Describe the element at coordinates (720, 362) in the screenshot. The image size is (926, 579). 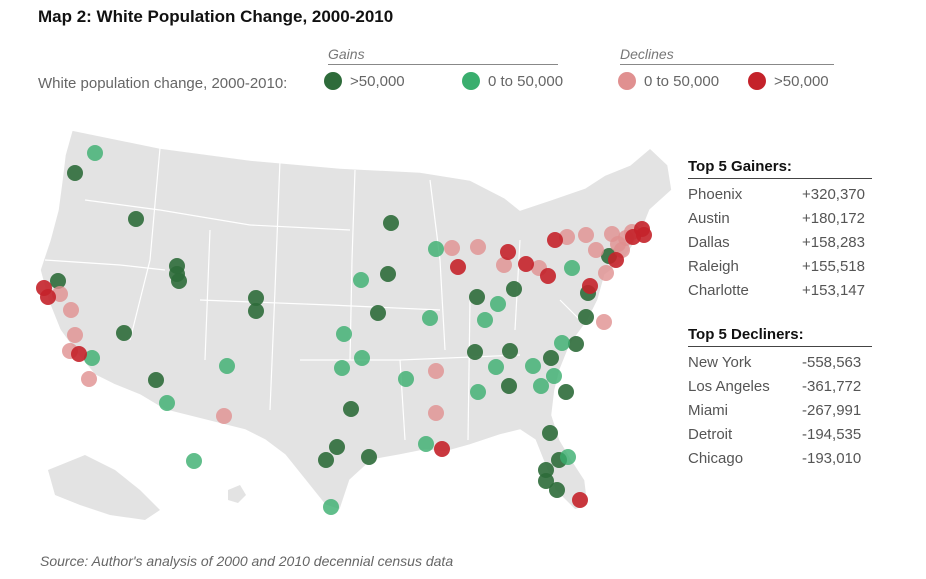
I see `decliner-name: New York` at that location.